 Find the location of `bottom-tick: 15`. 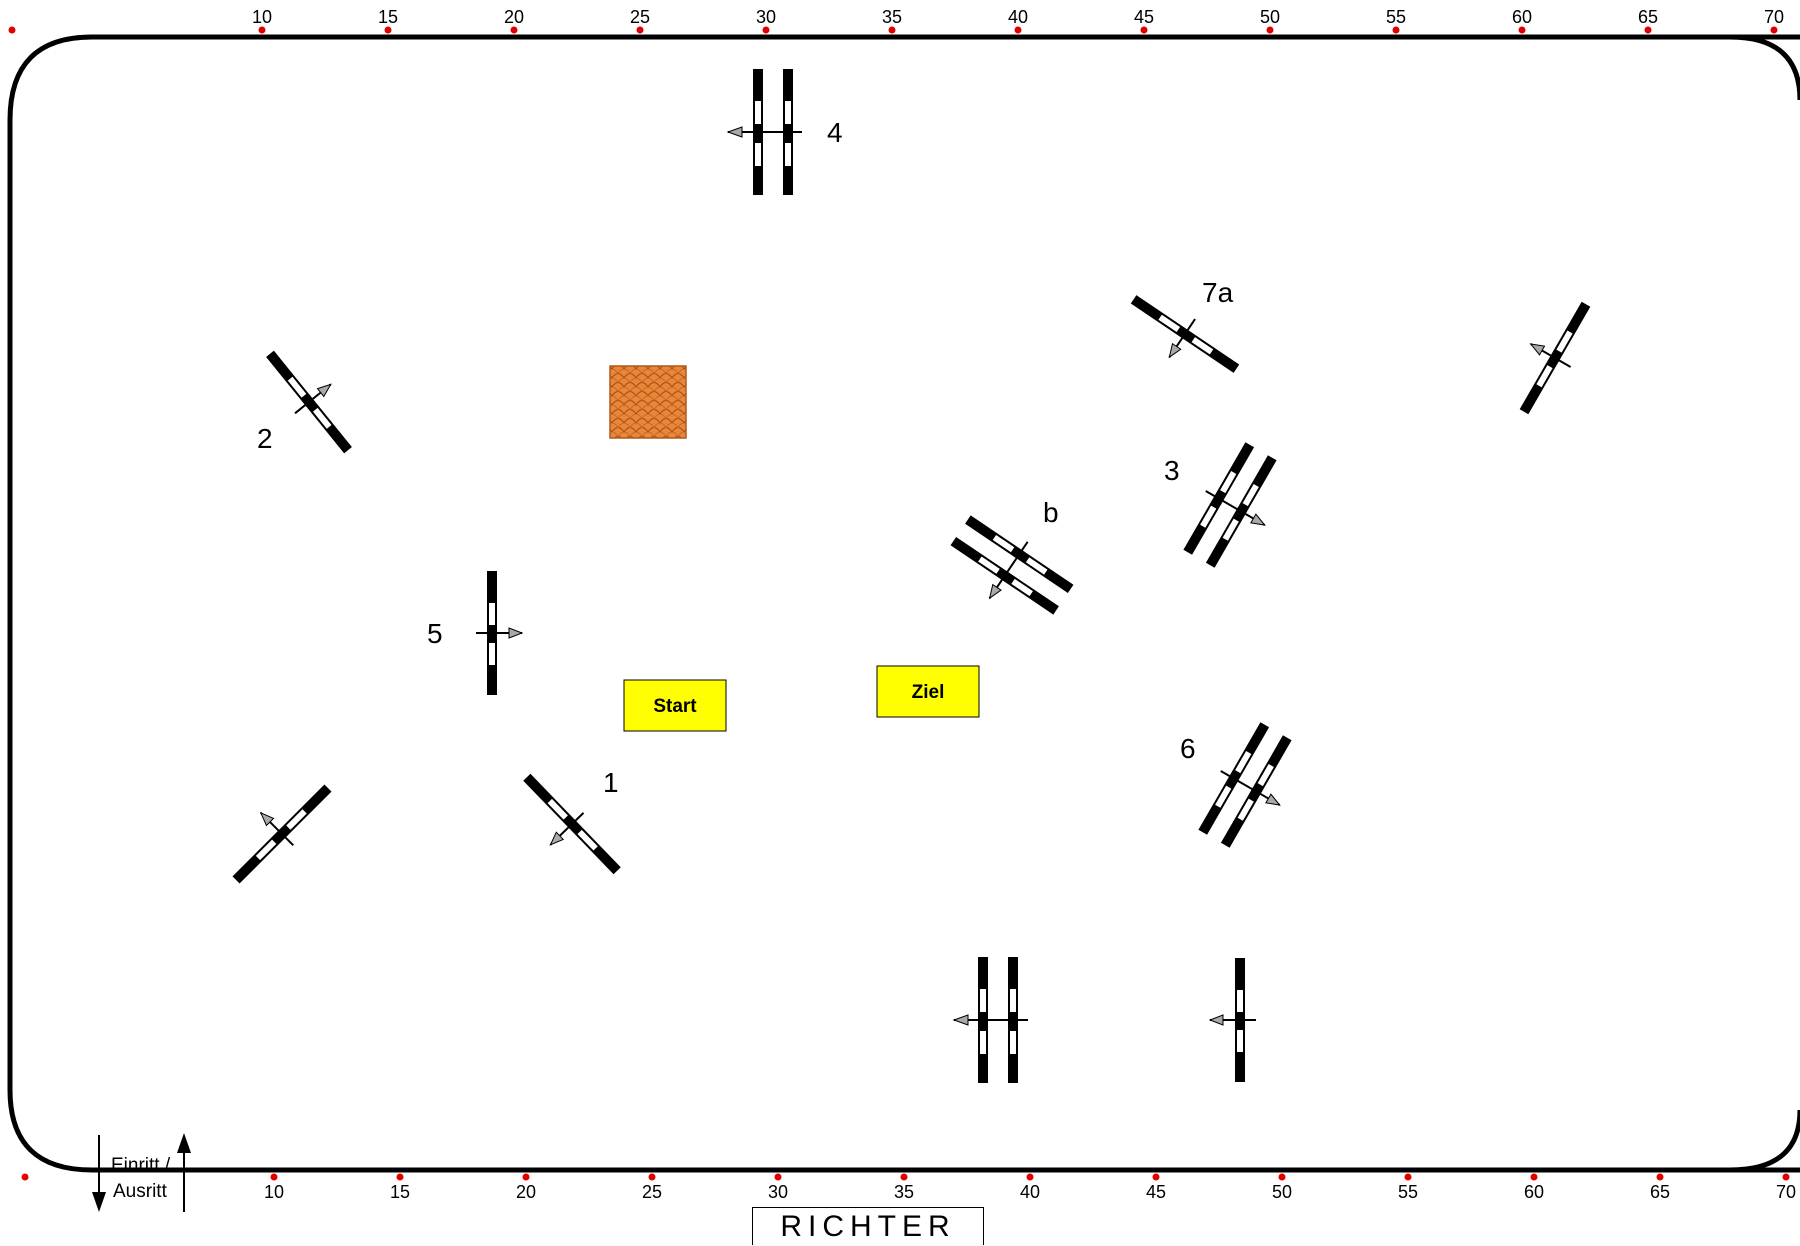

bottom-tick: 15 is located at coordinates (400, 1187).